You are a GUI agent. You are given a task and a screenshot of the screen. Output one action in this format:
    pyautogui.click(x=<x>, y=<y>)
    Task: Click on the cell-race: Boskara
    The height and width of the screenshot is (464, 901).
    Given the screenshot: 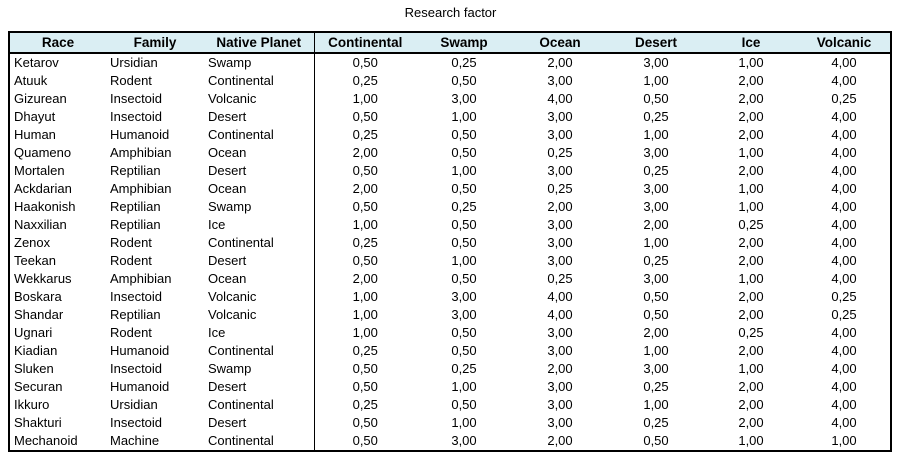 What is the action you would take?
    pyautogui.click(x=38, y=296)
    